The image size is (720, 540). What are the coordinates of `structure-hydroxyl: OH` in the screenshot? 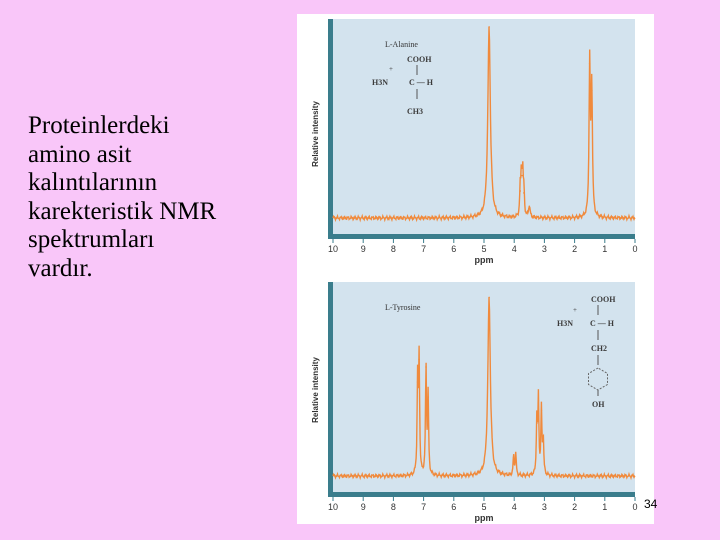 It's located at (598, 404).